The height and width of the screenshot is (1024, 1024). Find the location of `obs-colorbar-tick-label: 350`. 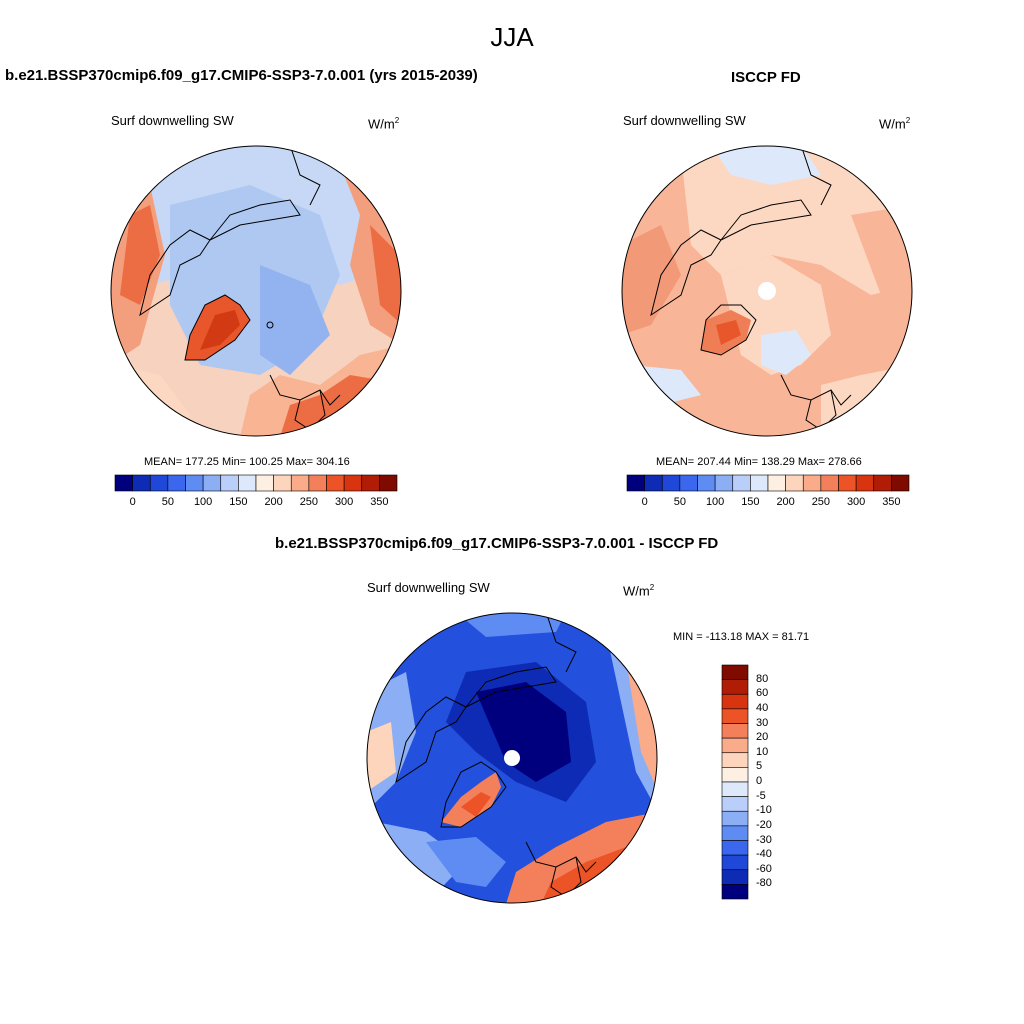

obs-colorbar-tick-label: 350 is located at coordinates (891, 502).